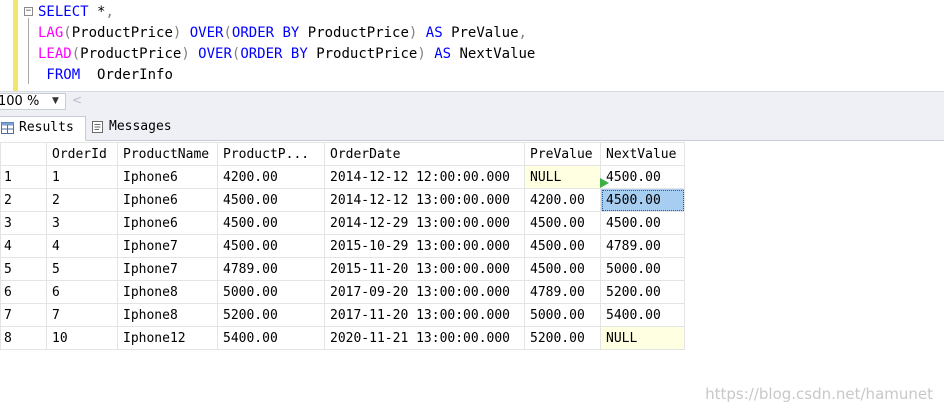  What do you see at coordinates (424, 292) in the screenshot?
I see `table-cell: 2017-09-20 13:00:00.000` at bounding box center [424, 292].